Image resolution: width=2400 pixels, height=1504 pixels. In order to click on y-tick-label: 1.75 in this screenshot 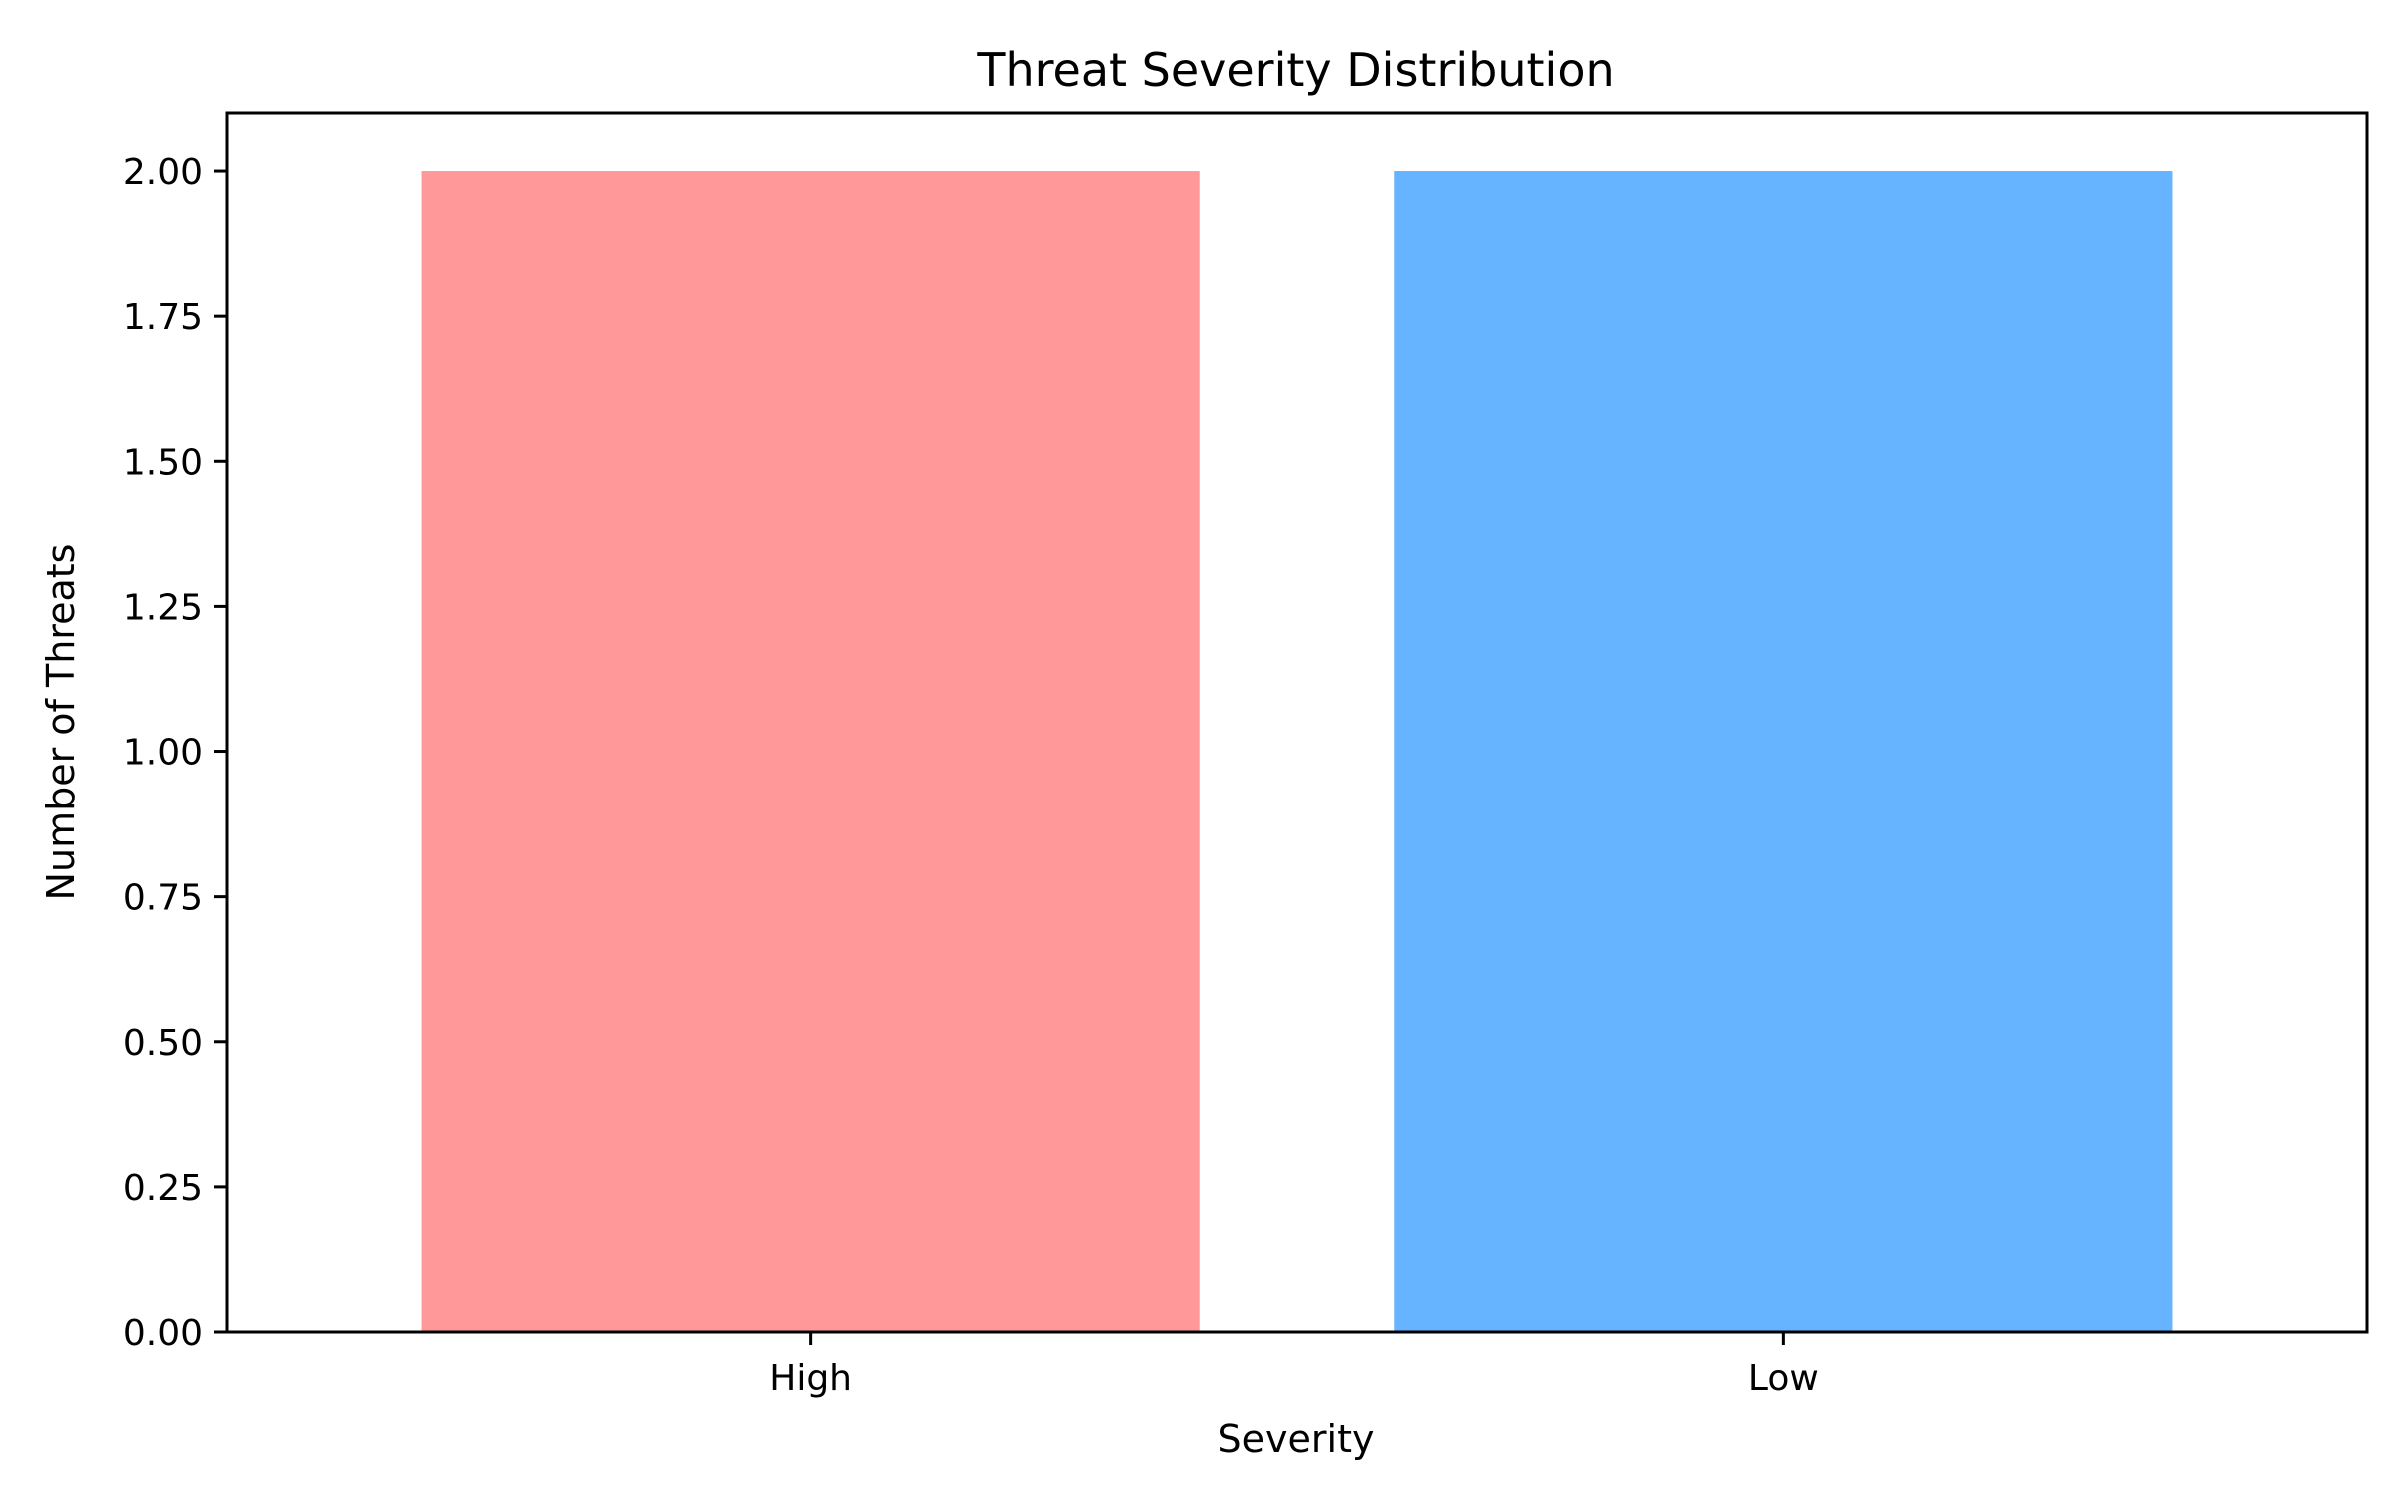, I will do `click(163, 317)`.